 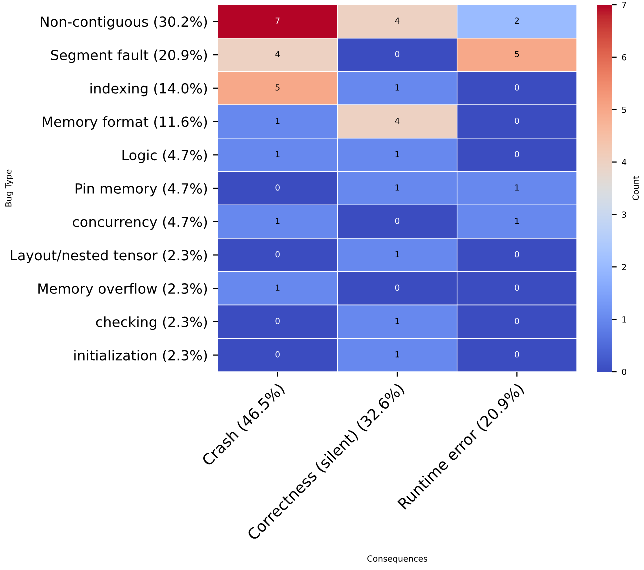 What do you see at coordinates (398, 560) in the screenshot?
I see `x-axis-title: Consequences` at bounding box center [398, 560].